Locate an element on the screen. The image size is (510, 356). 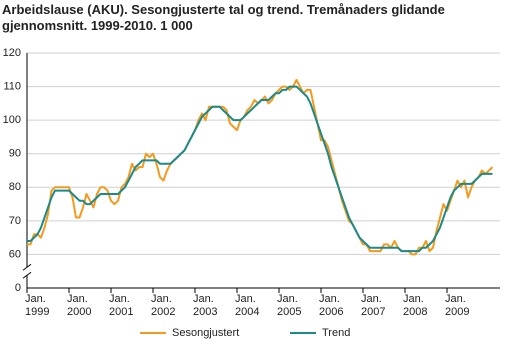
x-tick-label: Jan. 2007 is located at coordinates (373, 305).